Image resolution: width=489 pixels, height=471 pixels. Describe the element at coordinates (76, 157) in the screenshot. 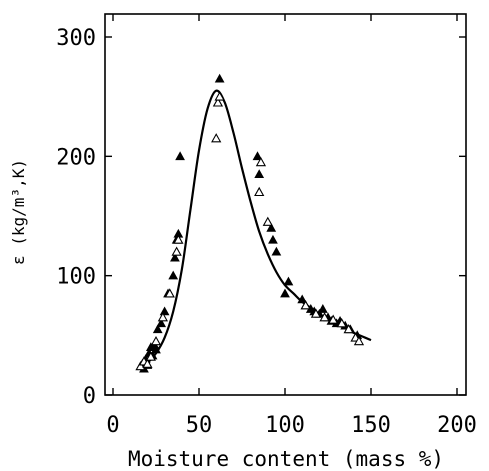

I see `y-tick-label: 200` at that location.